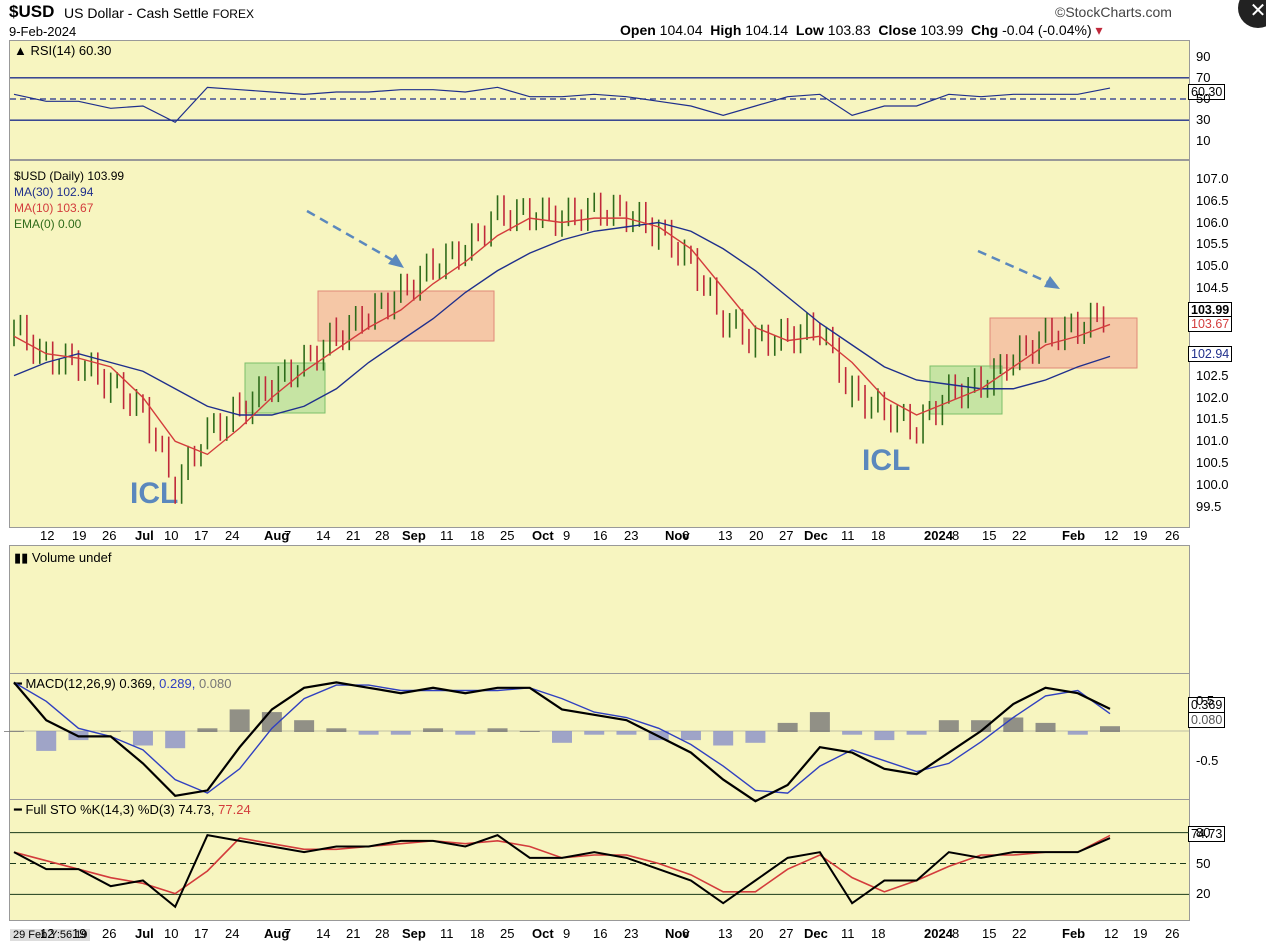 Image resolution: width=1266 pixels, height=948 pixels. Describe the element at coordinates (786, 535) in the screenshot. I see `date-label-0-24: 27` at that location.